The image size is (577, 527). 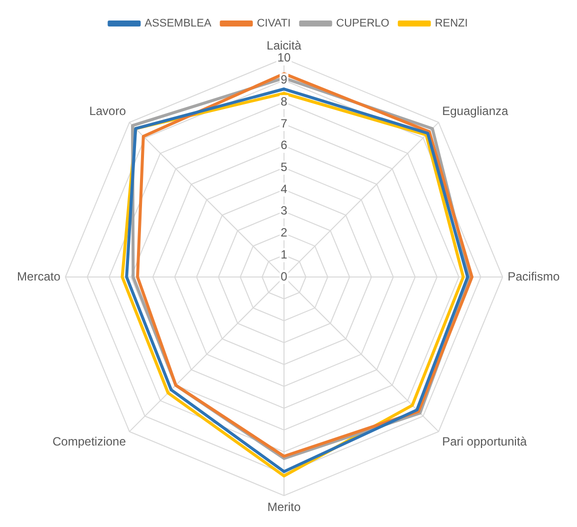 What do you see at coordinates (284, 211) in the screenshot?
I see `y-tick-label: 3` at bounding box center [284, 211].